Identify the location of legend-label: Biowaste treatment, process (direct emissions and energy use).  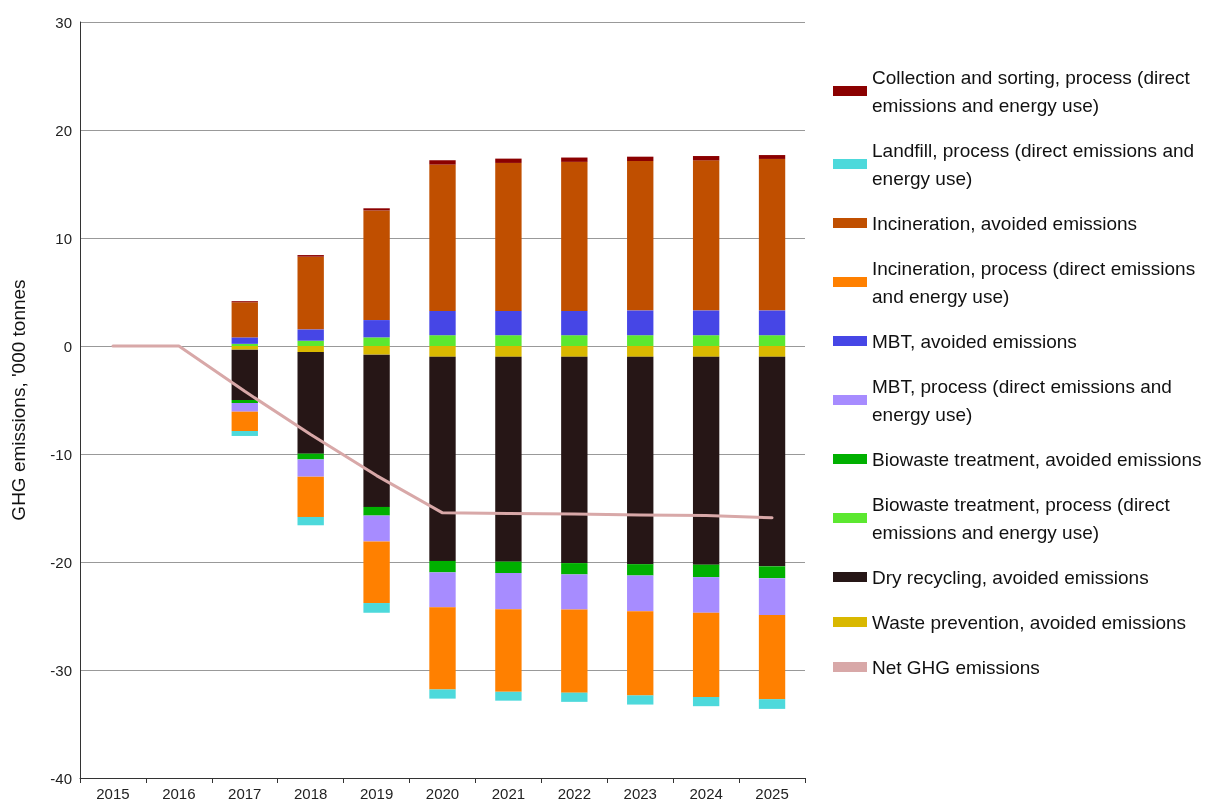
(1024, 518).